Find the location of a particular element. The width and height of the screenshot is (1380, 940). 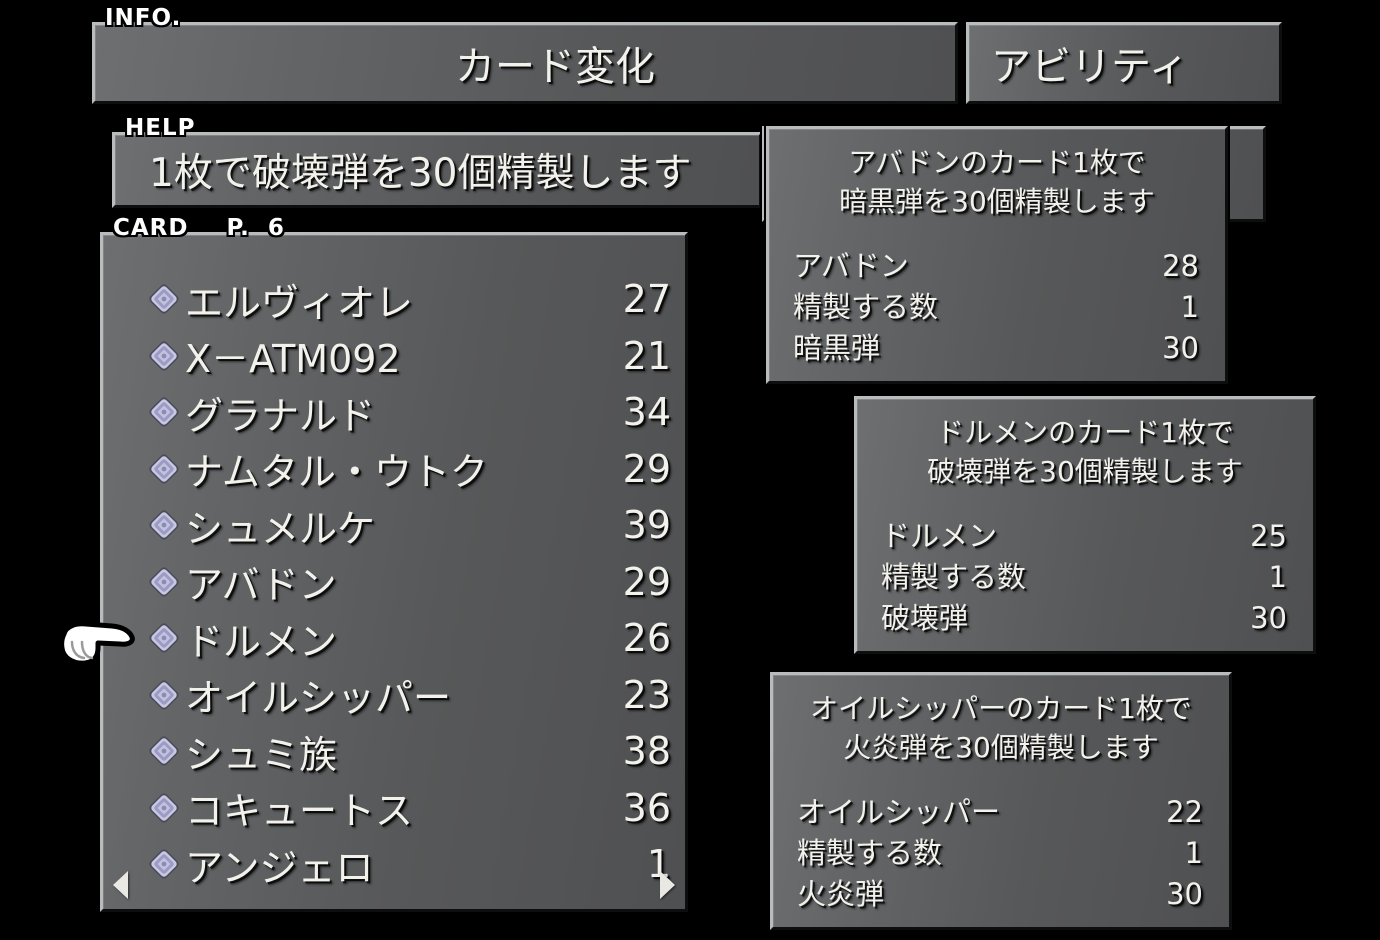

pointing-hand-cursor is located at coordinates (97, 643).